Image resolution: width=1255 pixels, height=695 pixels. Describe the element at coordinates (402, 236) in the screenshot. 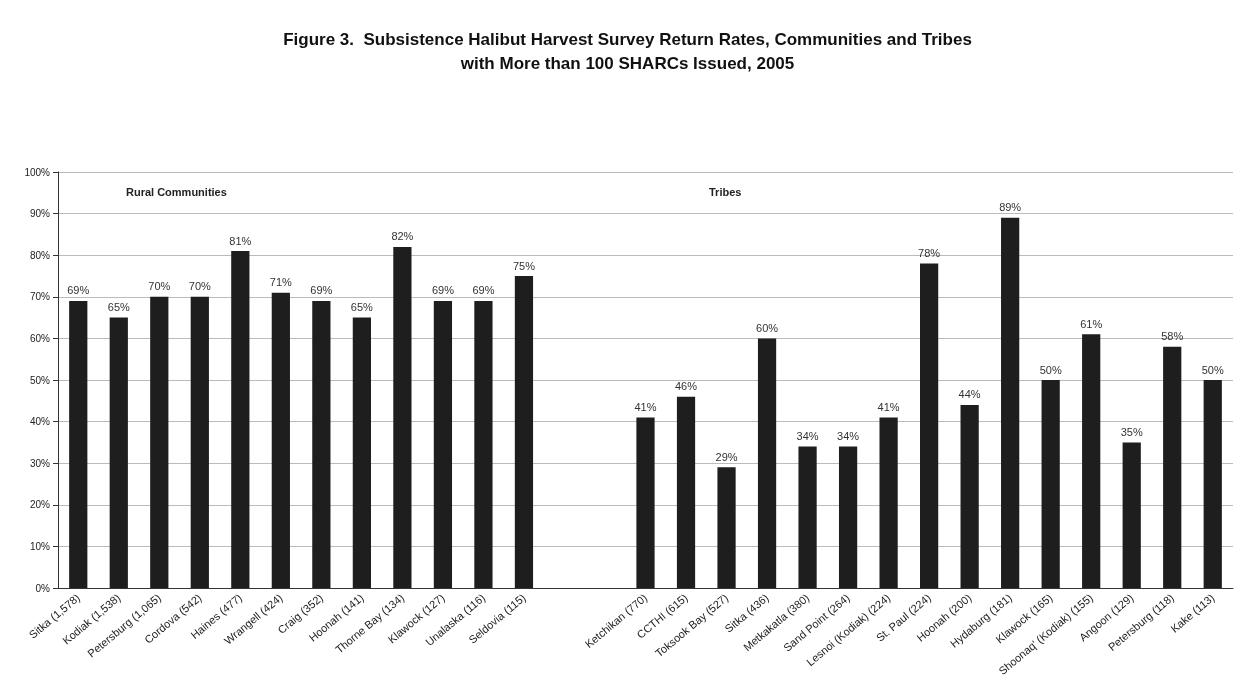

I see `data-label: 82%` at that location.